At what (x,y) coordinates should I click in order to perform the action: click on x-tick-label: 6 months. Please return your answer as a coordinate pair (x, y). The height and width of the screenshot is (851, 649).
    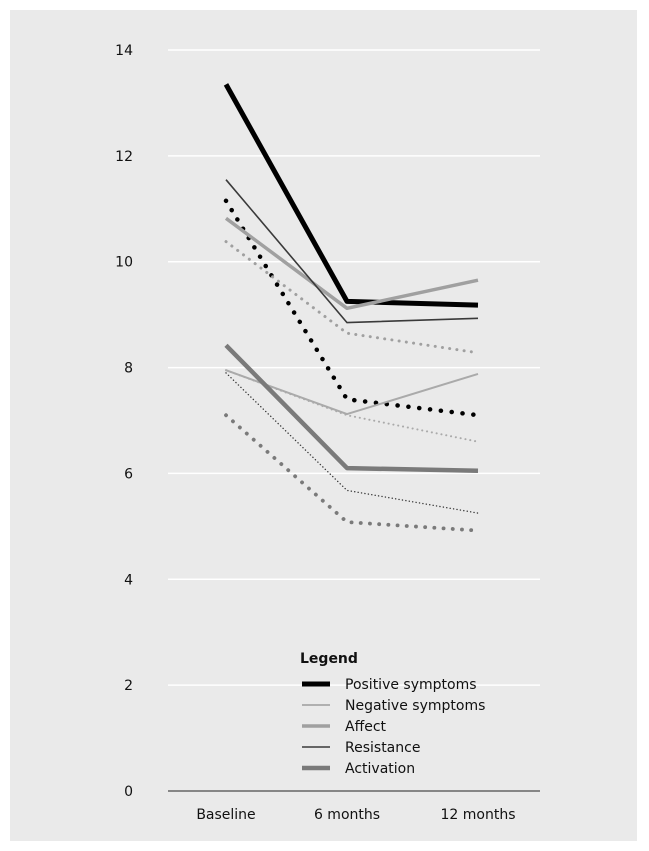
    Looking at the image, I should click on (347, 815).